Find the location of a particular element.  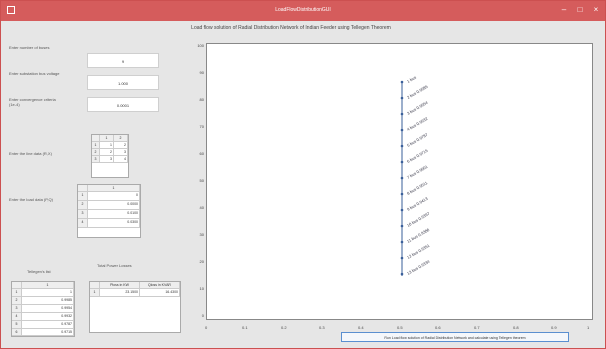

table-cell: 4 is located at coordinates (121, 159).